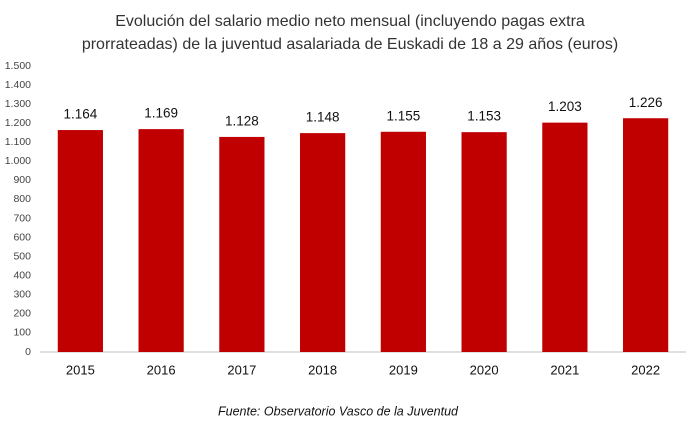 This screenshot has width=700, height=436. I want to click on value-label: 1.203, so click(565, 106).